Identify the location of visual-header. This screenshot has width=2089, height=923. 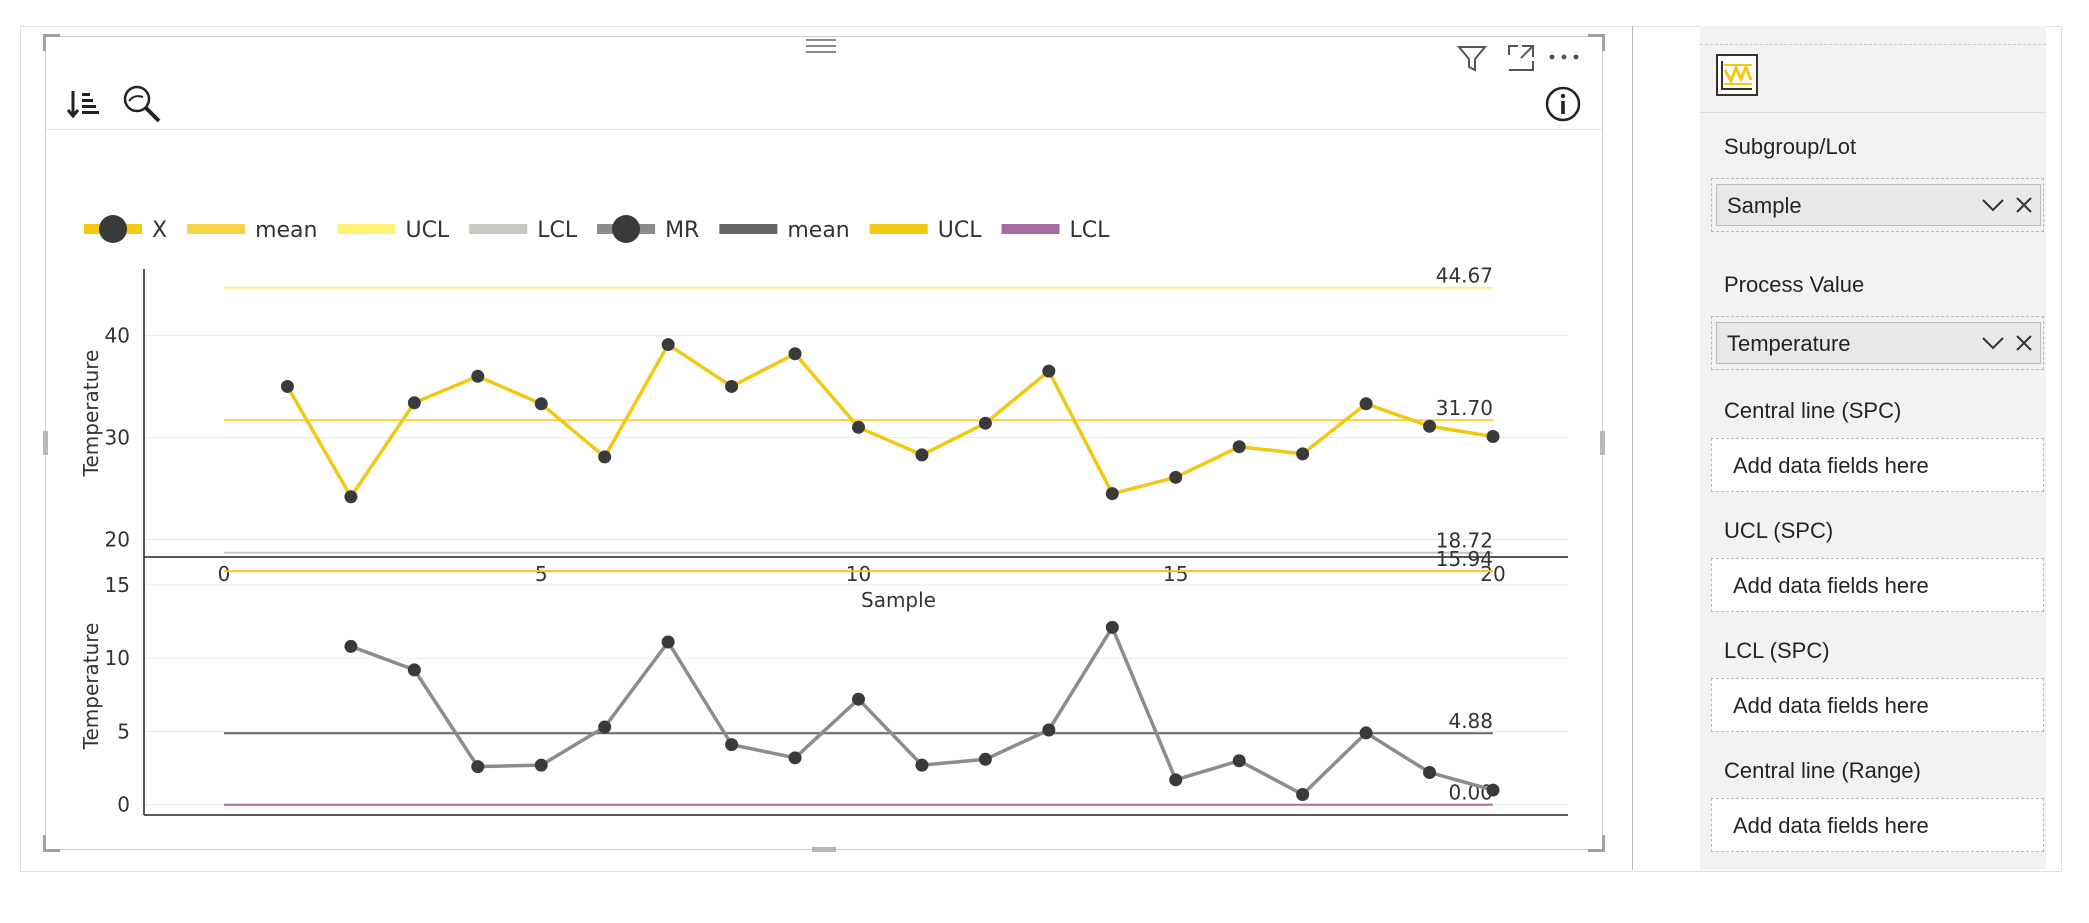
(824, 55).